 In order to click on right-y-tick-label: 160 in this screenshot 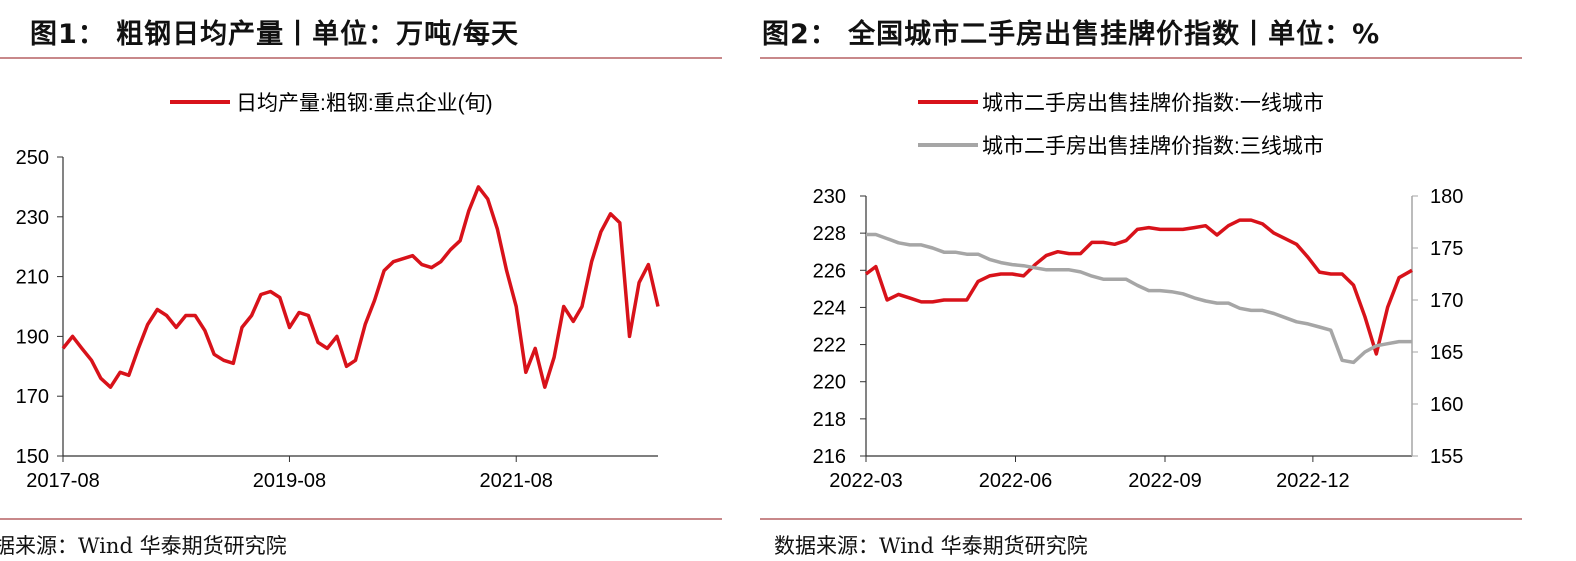, I will do `click(1446, 405)`.